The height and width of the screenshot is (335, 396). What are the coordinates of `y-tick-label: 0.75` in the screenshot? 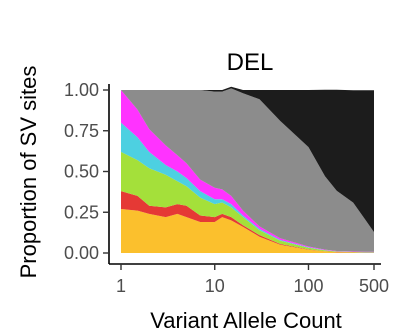 It's located at (81, 131).